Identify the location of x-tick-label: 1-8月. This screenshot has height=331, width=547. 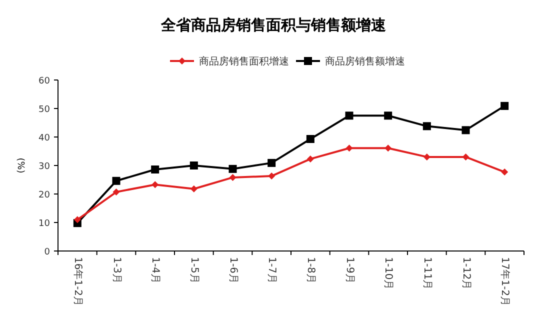
(310, 270).